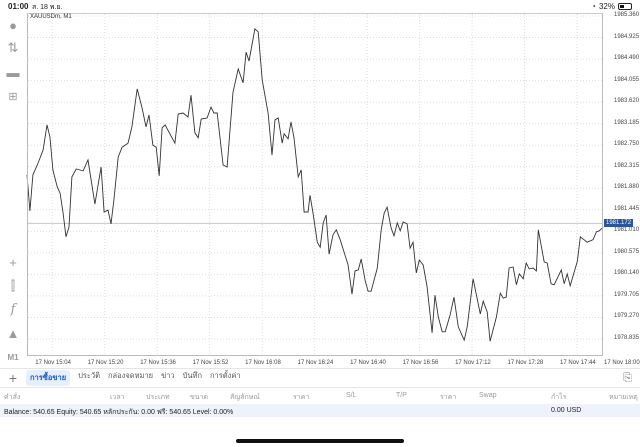  What do you see at coordinates (627, 208) in the screenshot?
I see `price-tick-label: 1981.445` at bounding box center [627, 208].